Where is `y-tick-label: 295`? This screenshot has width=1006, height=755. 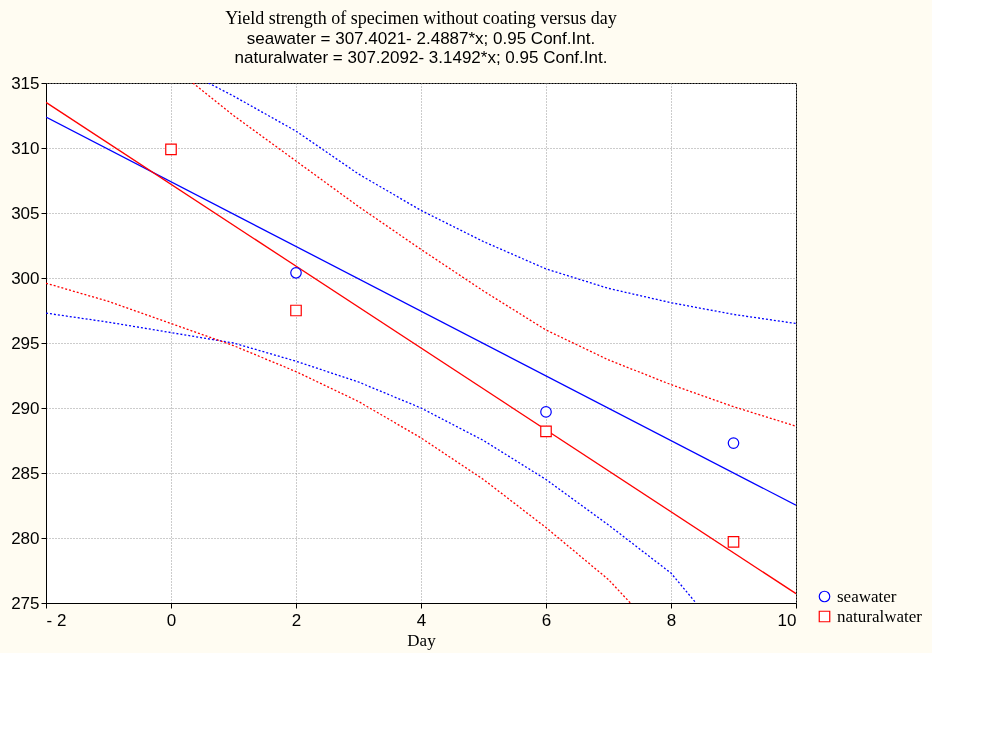
y-tick-label: 295 is located at coordinates (25, 343).